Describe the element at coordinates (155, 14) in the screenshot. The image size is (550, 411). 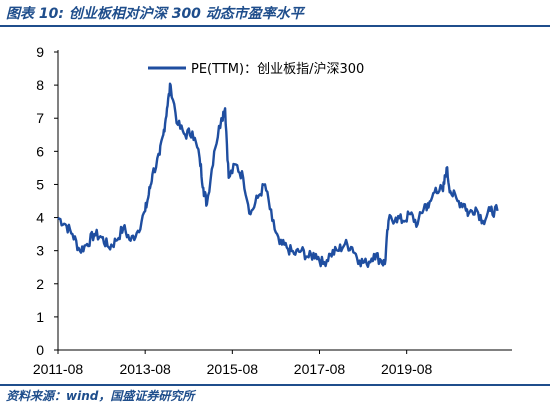
I see `chart-title: 图表 10: 创业板相对沪深 300 动态市盈率水平` at that location.